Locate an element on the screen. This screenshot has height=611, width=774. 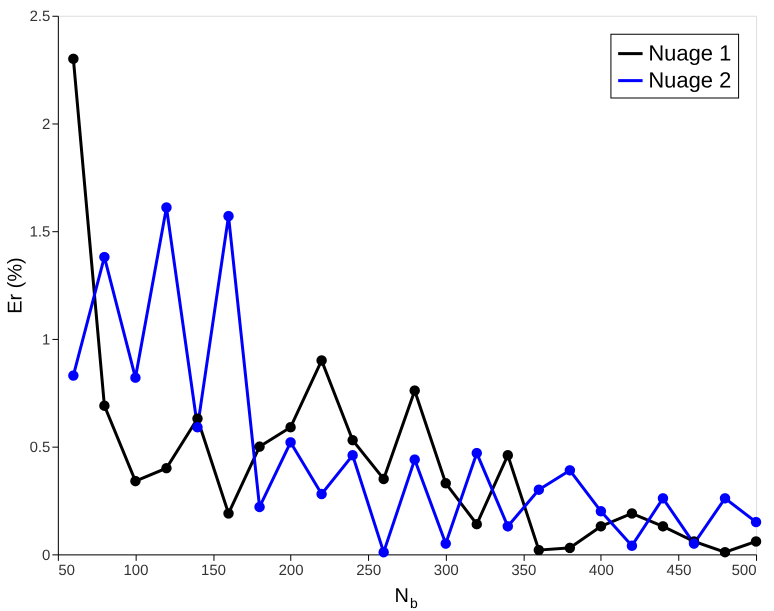
legend-label: Nuage 1 is located at coordinates (690, 53).